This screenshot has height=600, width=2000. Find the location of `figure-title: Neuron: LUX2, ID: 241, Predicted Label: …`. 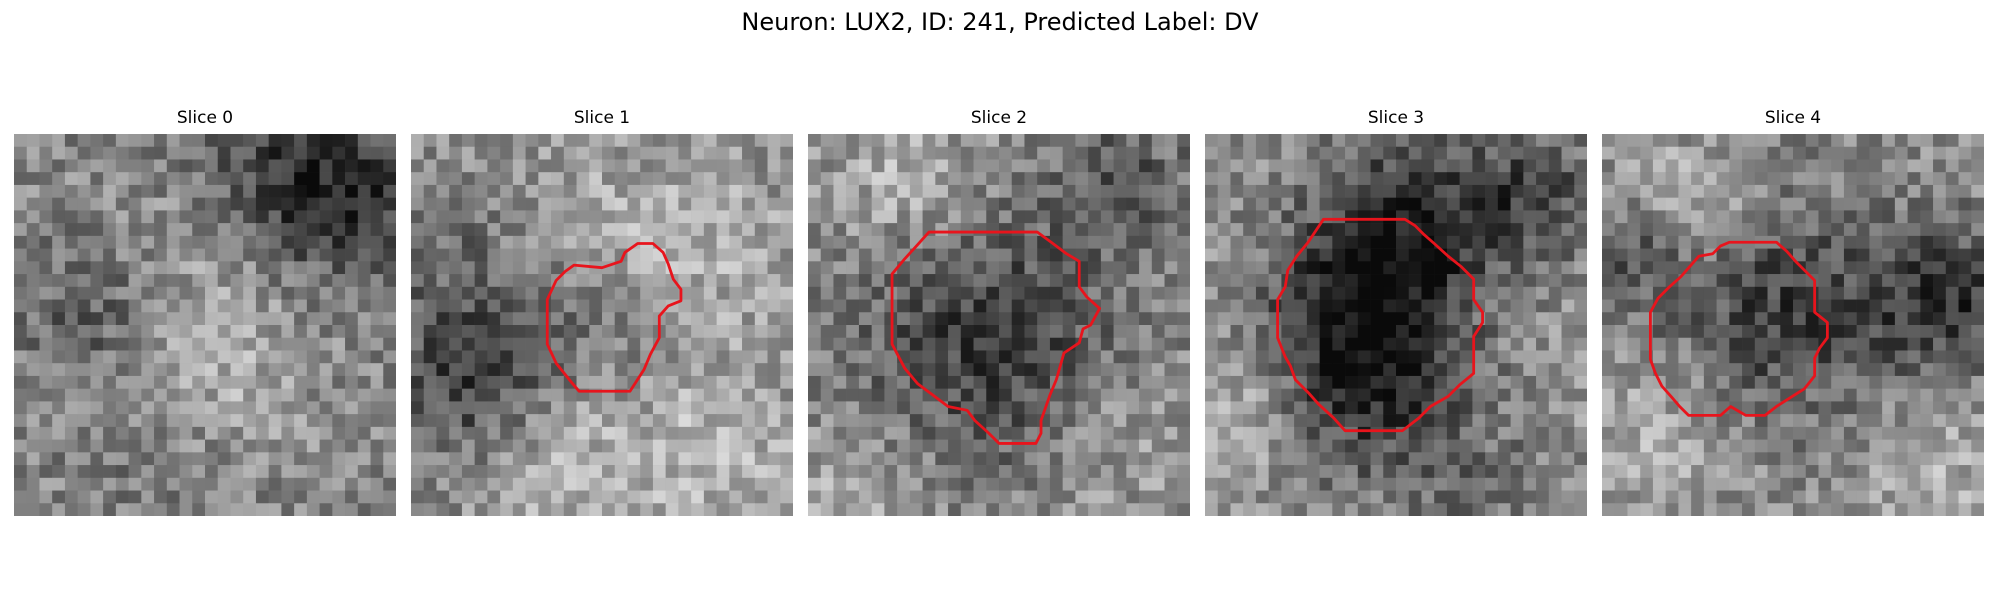

figure-title: Neuron: LUX2, ID: 241, Predicted Label: … is located at coordinates (1000, 22).